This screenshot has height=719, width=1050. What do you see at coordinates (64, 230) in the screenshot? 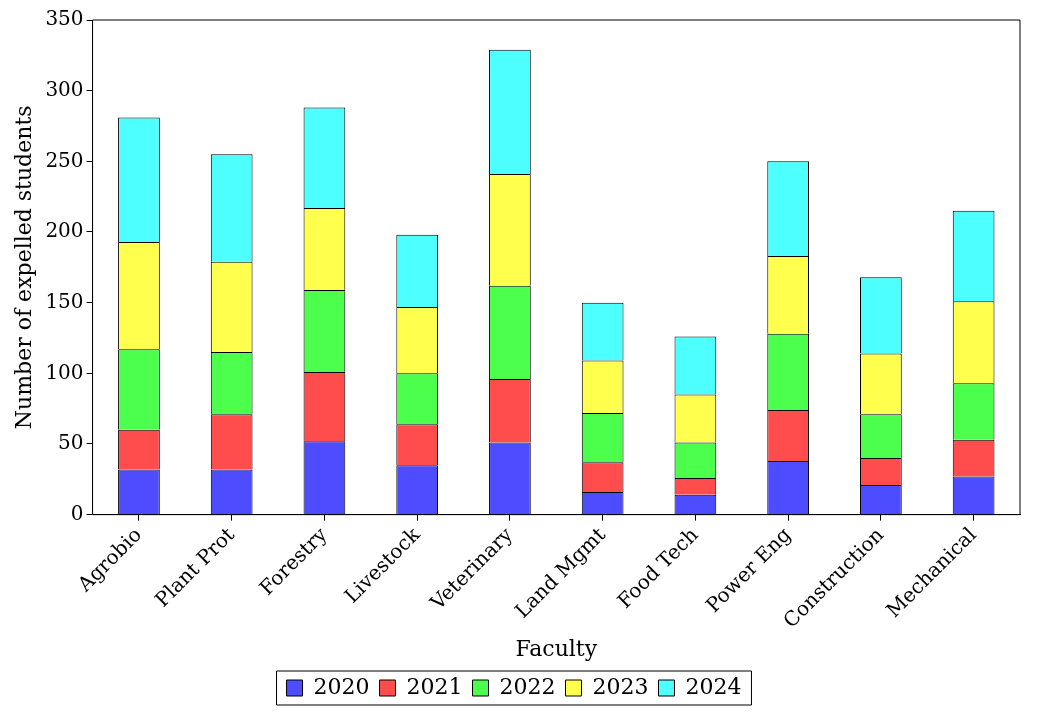
I see `y-tick-label: 200` at bounding box center [64, 230].